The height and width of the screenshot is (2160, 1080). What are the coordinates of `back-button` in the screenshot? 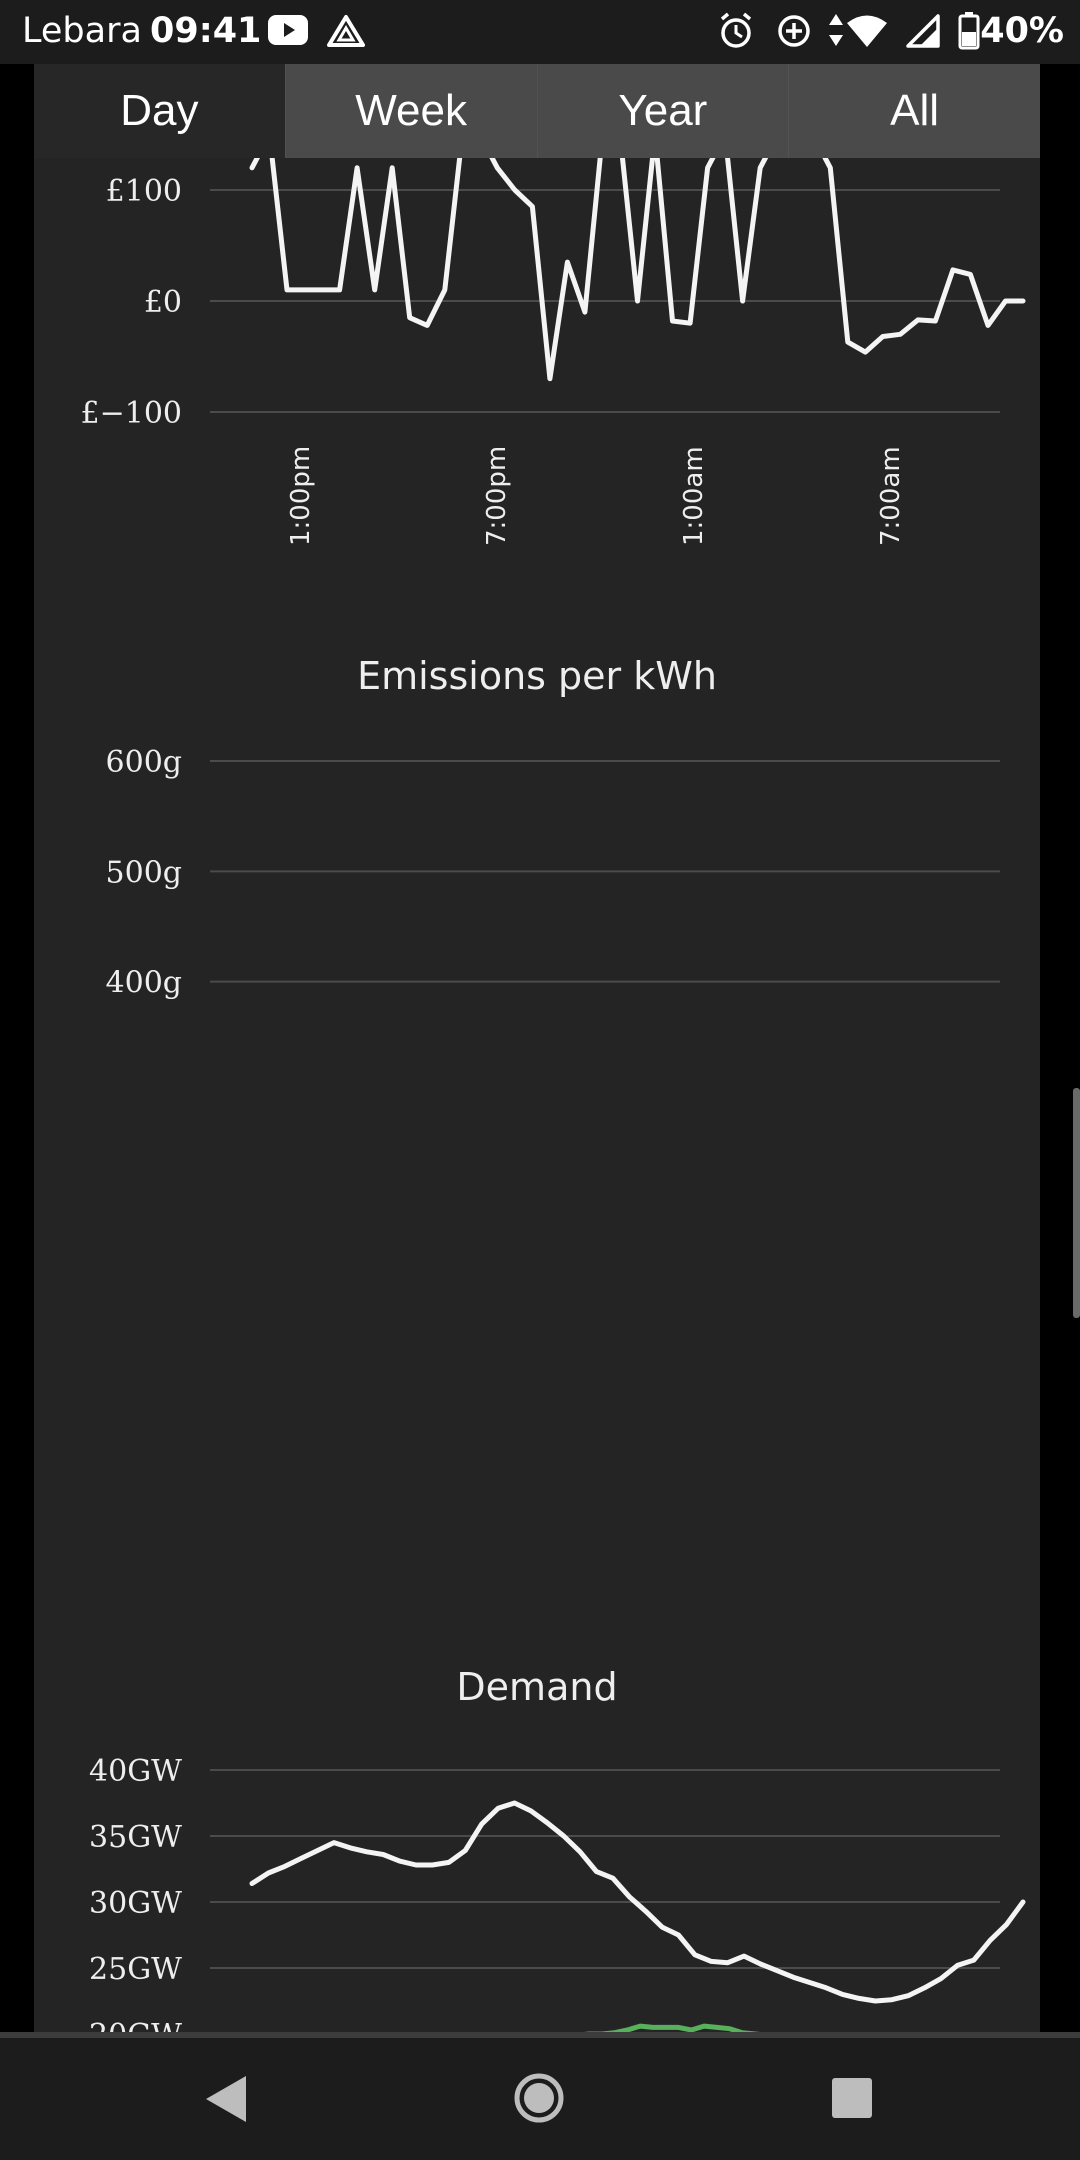 It's located at (226, 2099).